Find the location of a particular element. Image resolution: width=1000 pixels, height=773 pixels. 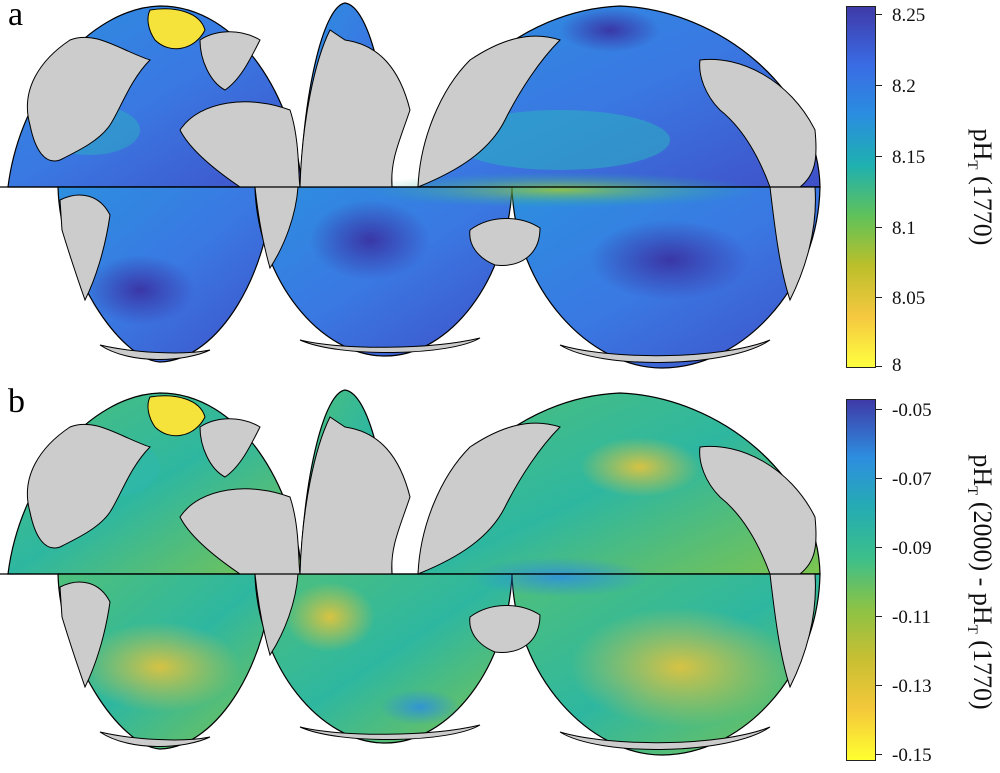

colorbar-tick-label: -0.05 is located at coordinates (912, 410).